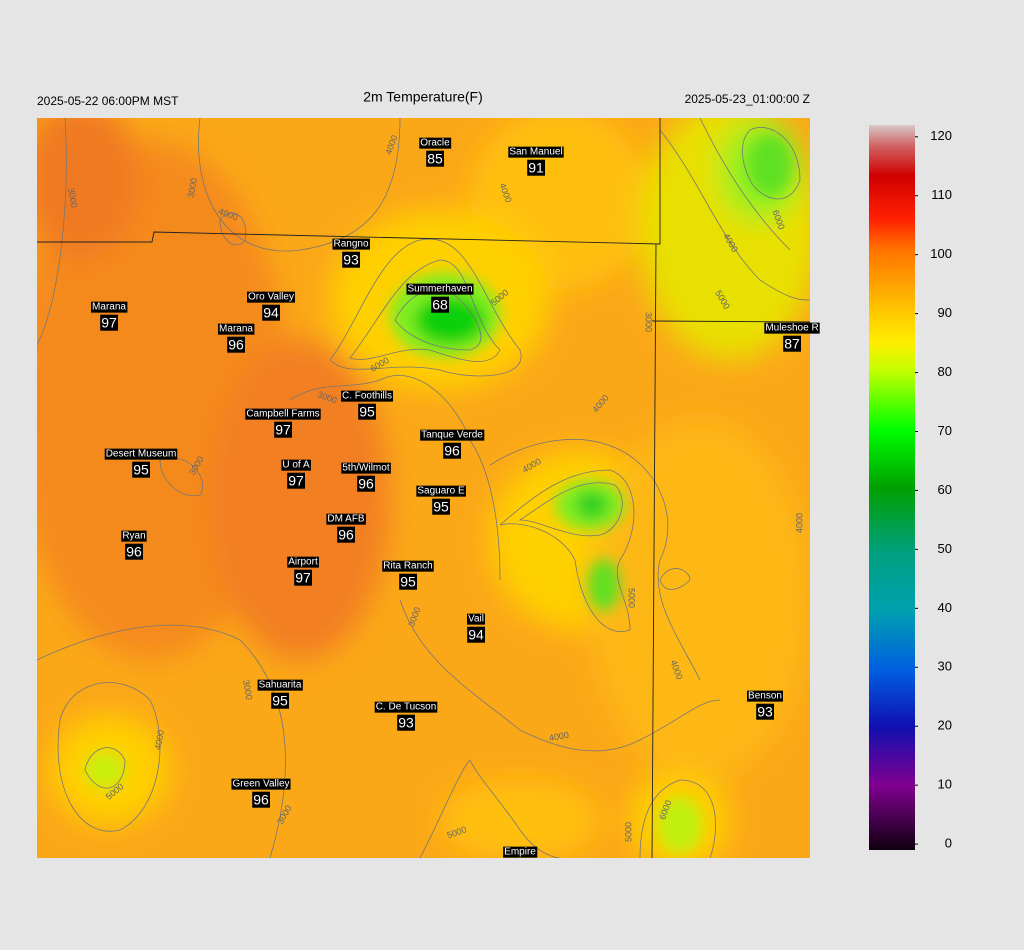 The height and width of the screenshot is (950, 1024). I want to click on colorbar-tick-label: 120, so click(941, 135).